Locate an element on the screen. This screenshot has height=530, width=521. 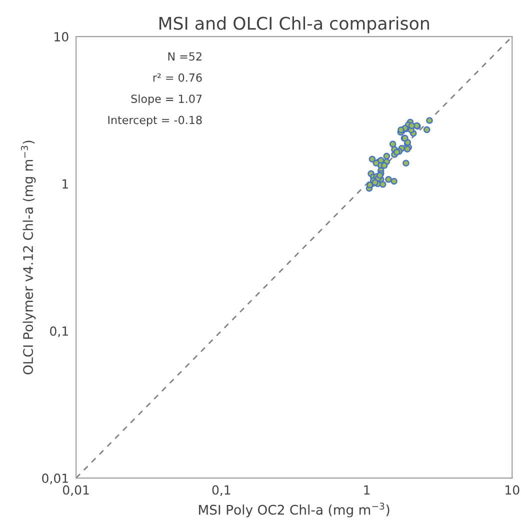
x-tick-label: 10 is located at coordinates (513, 490).